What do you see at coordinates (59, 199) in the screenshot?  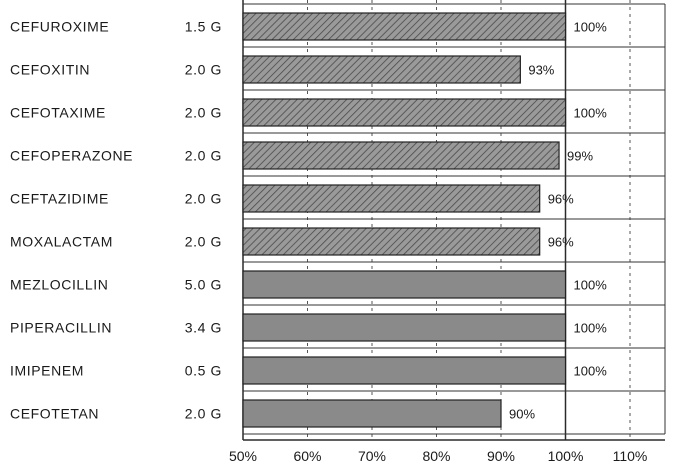 I see `category-label-drug: CEFTAZIDIME` at bounding box center [59, 199].